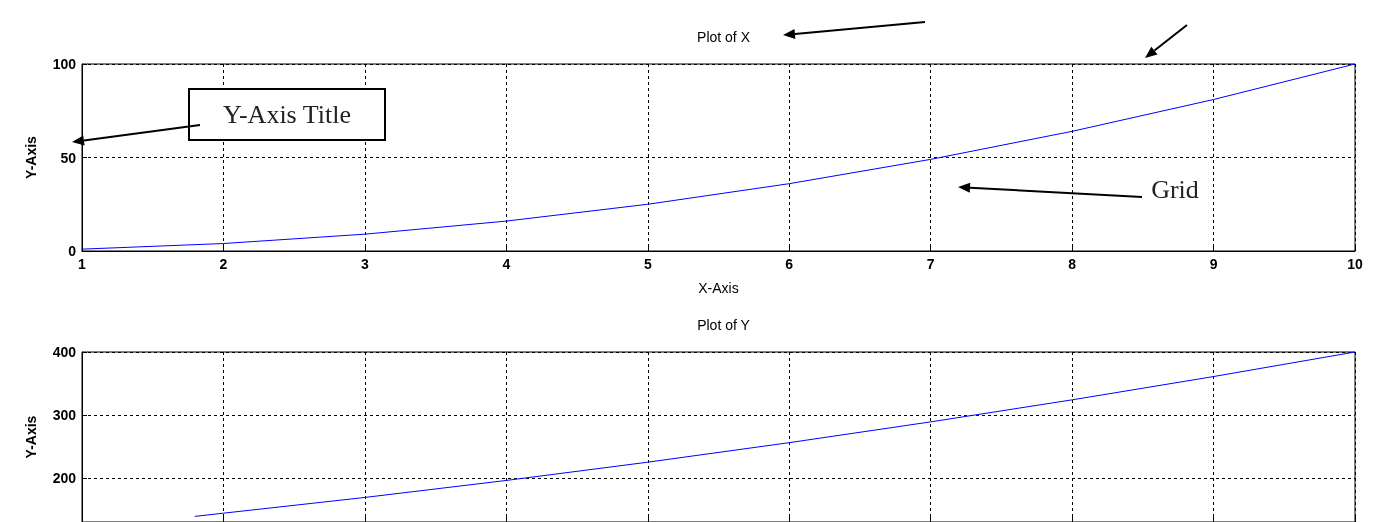  I want to click on x-tick-label: 7, so click(930, 264).